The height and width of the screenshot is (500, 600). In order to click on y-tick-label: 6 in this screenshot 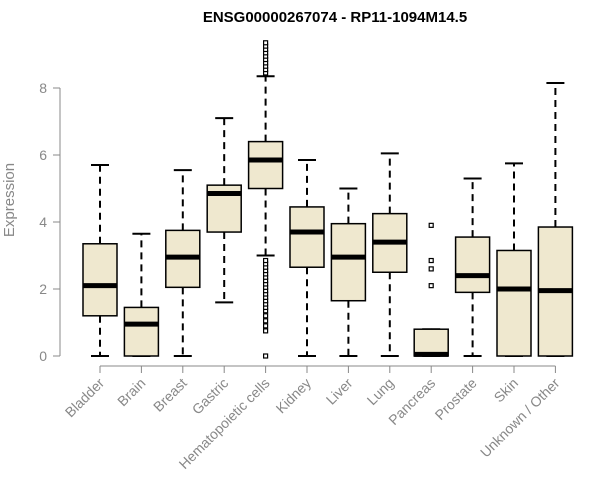, I will do `click(43, 155)`.